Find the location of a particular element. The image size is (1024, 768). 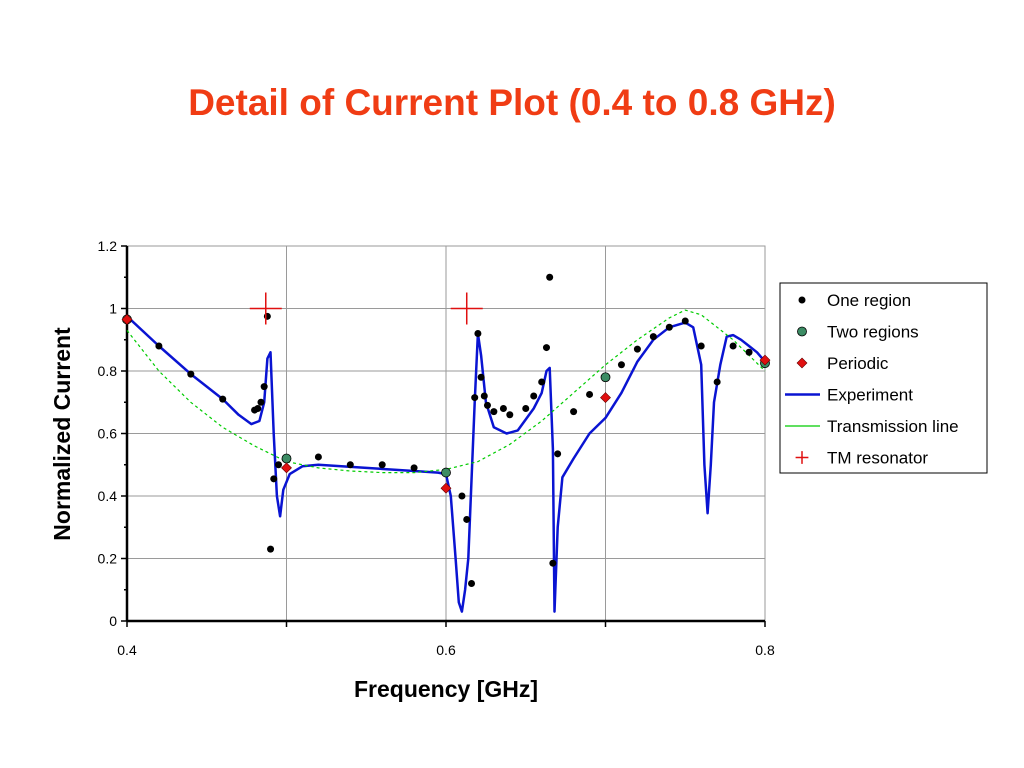

legend-swatch-two-regions is located at coordinates (802, 331).